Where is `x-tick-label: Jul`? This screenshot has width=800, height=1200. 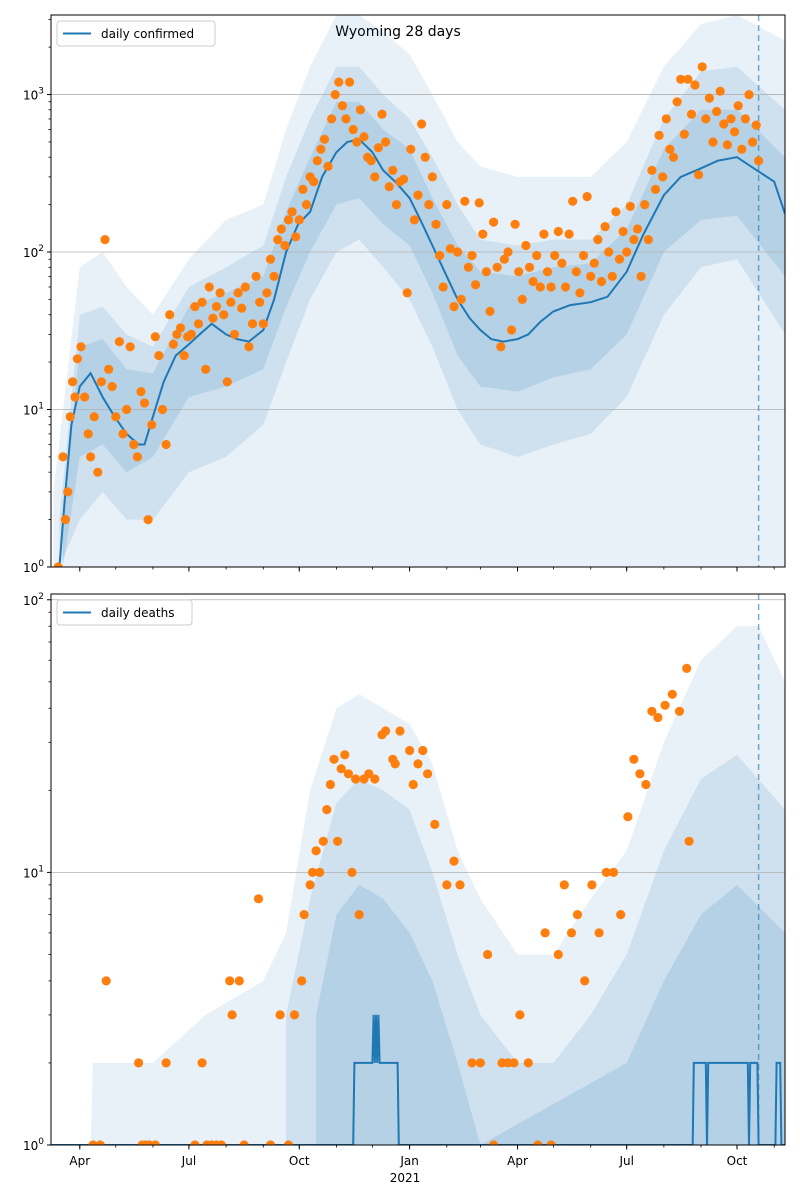
x-tick-label: Jul is located at coordinates (625, 1161).